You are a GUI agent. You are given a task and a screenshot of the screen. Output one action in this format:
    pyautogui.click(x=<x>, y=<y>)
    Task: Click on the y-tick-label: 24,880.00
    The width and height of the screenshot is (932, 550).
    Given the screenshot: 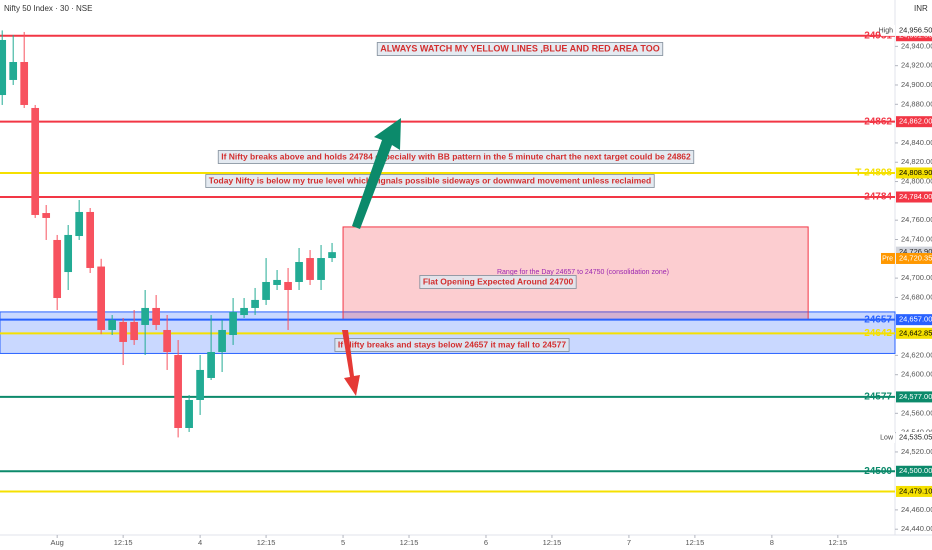 What is the action you would take?
    pyautogui.click(x=916, y=103)
    